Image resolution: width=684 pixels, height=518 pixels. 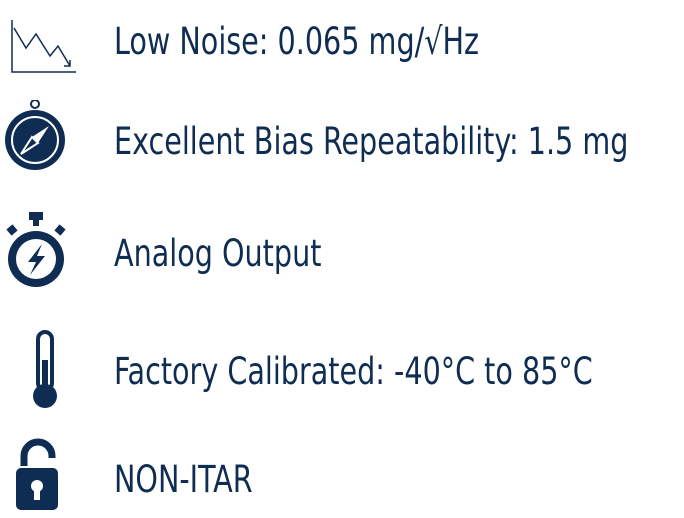 What do you see at coordinates (371, 141) in the screenshot?
I see `feature-label: Excellent Bias Repeatability: 1.5 mg` at bounding box center [371, 141].